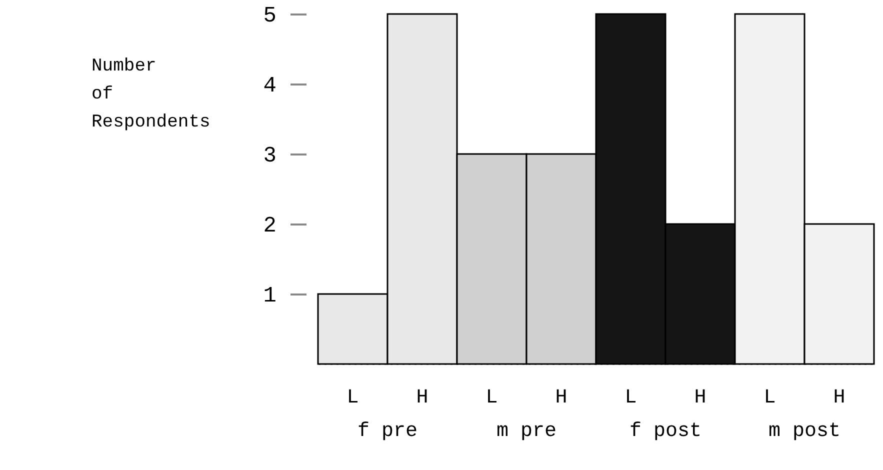  What do you see at coordinates (269, 86) in the screenshot?
I see `y-tick-label: 4` at bounding box center [269, 86].